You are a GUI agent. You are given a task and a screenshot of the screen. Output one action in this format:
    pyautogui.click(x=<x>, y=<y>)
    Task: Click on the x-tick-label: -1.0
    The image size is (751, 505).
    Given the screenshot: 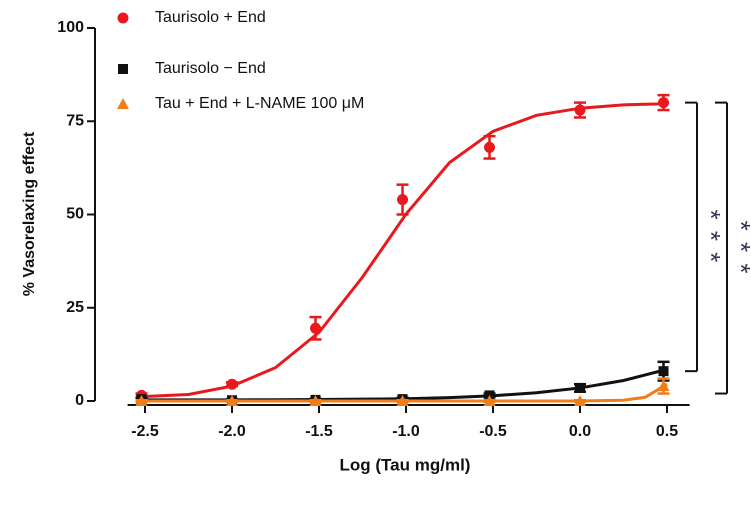 What is the action you would take?
    pyautogui.click(x=406, y=431)
    